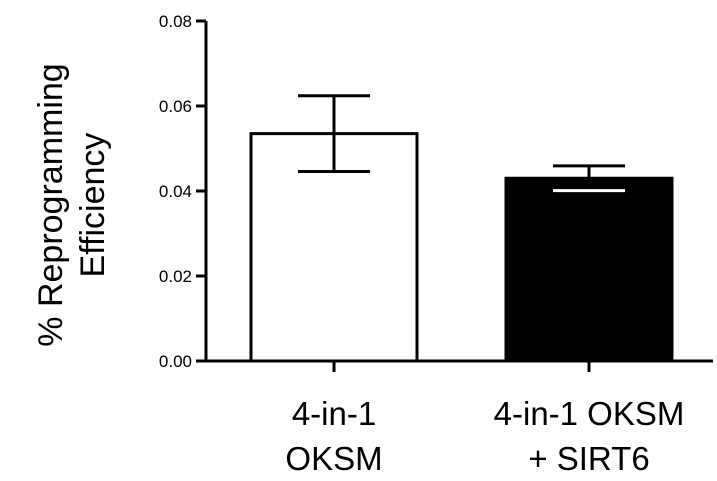  Describe the element at coordinates (175, 21) in the screenshot. I see `y-tick-label: 0.08` at that location.